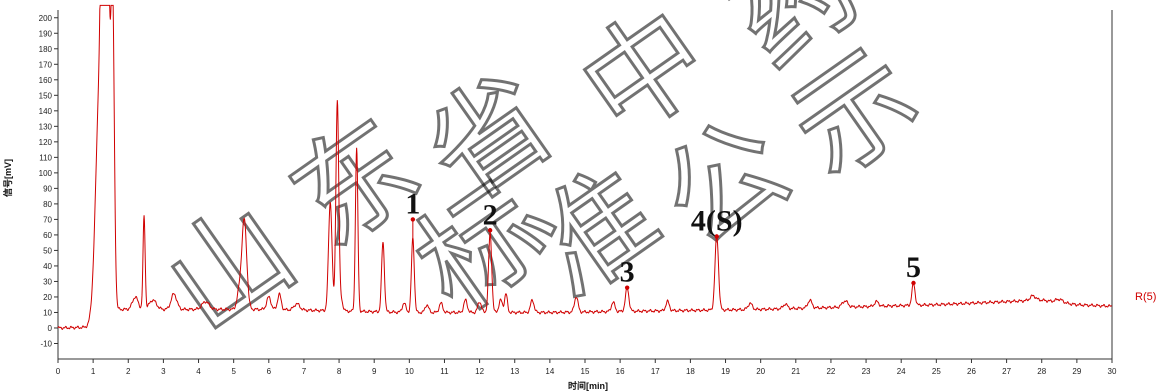 This screenshot has height=391, width=1163. I want to click on y-tick-label: -10, so click(46, 343).